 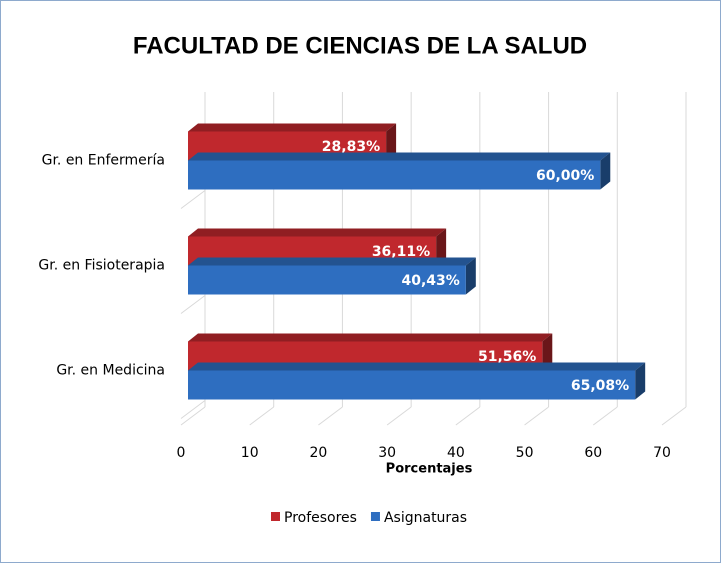 I want to click on x-tick-label: 10, so click(x=250, y=453).